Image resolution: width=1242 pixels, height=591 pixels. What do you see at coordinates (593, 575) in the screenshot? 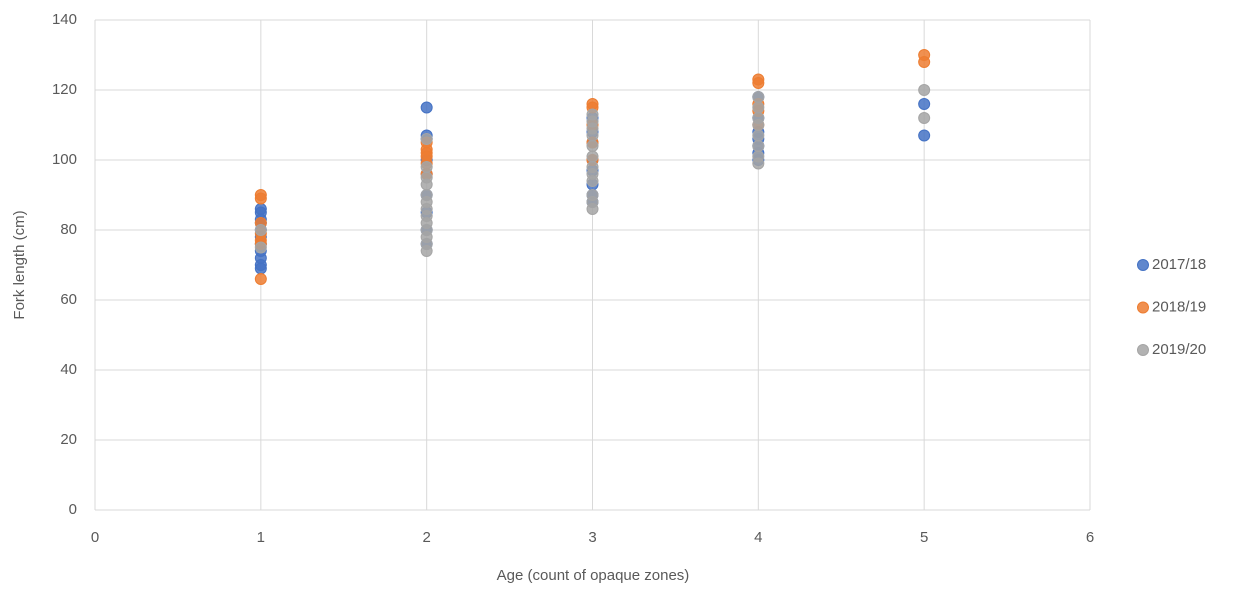
I see `x-axis-label: Age (count of opaque zones)` at bounding box center [593, 575].